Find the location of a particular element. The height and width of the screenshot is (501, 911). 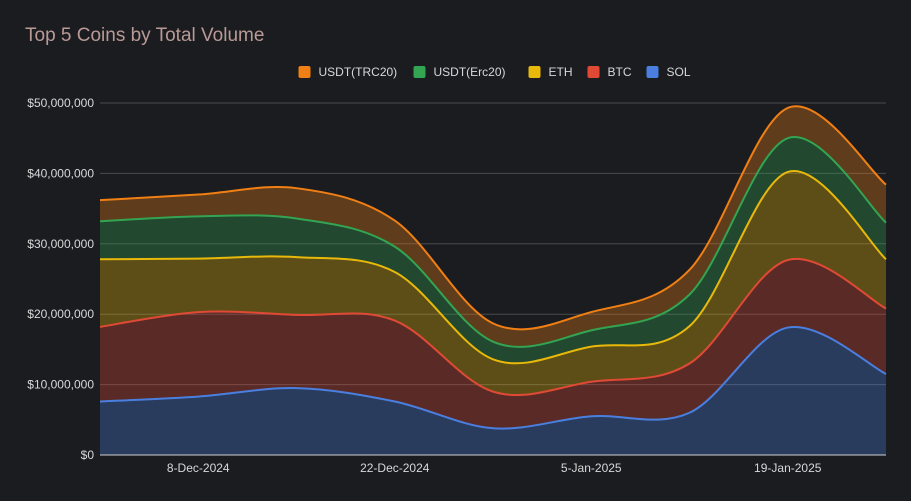

x-tick-label: 8-Dec-2024 is located at coordinates (198, 468).